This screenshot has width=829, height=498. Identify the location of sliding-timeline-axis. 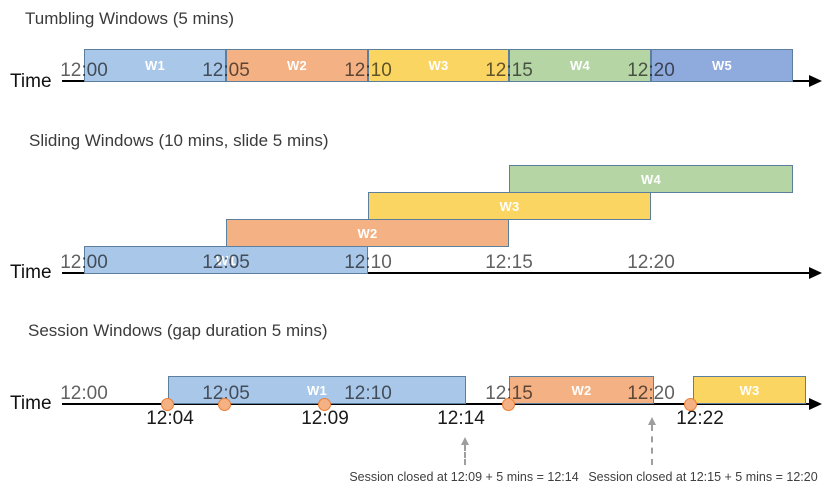
(436, 273).